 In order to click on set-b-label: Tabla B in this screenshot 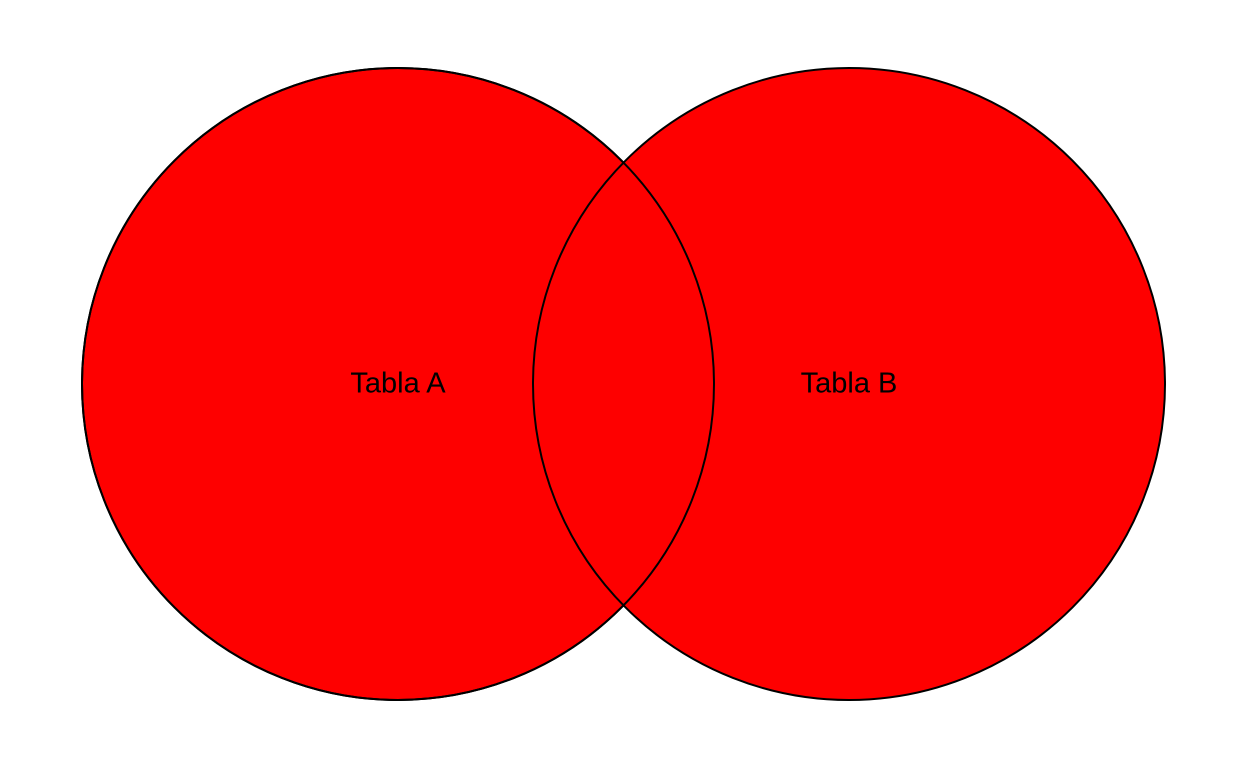, I will do `click(849, 384)`.